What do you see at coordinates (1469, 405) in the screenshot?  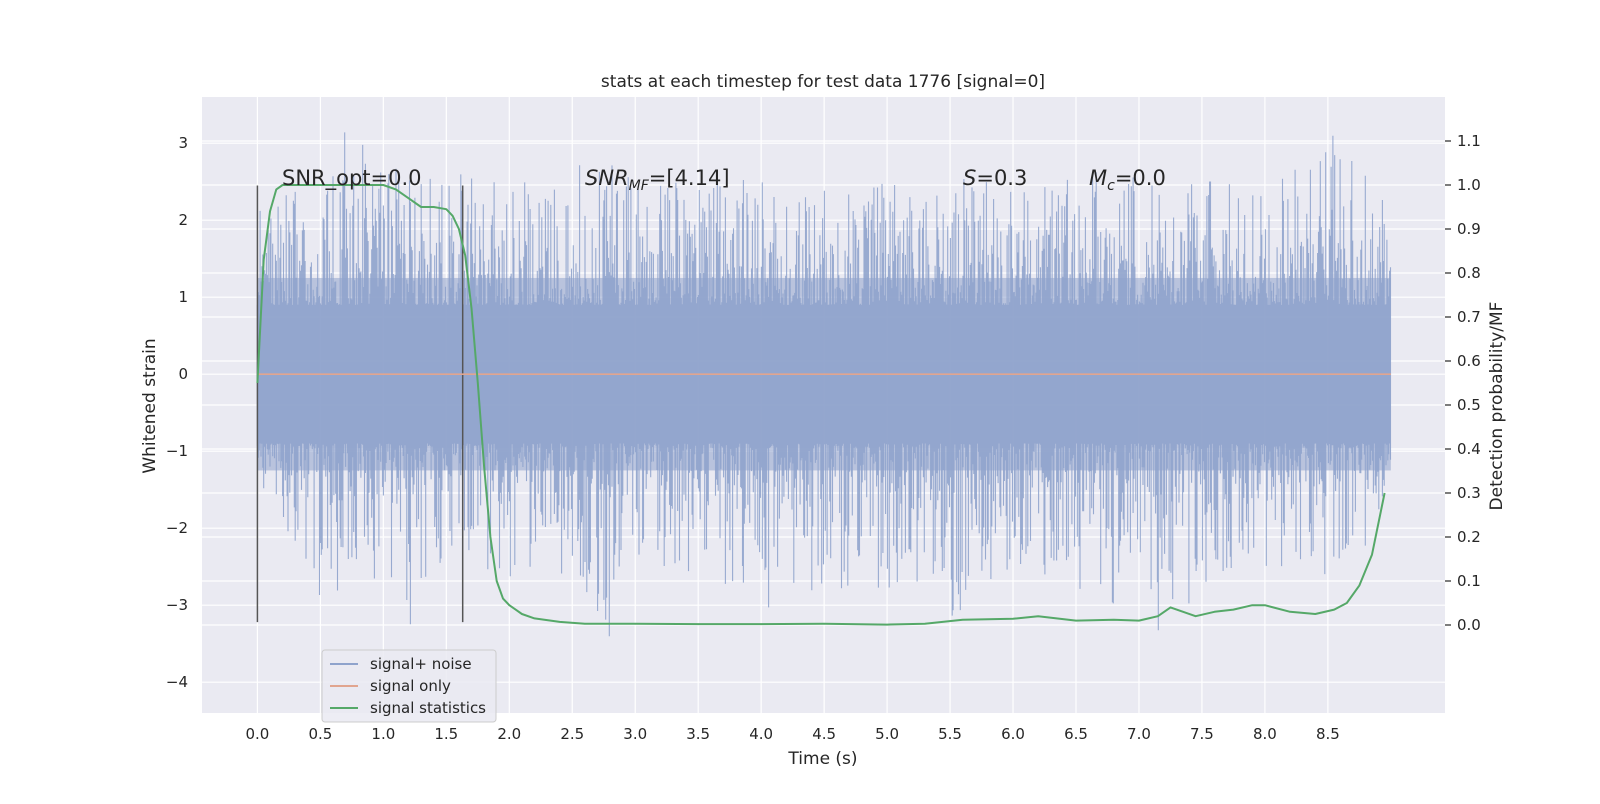 I see `right-y-tick-label: 0.5` at bounding box center [1469, 405].